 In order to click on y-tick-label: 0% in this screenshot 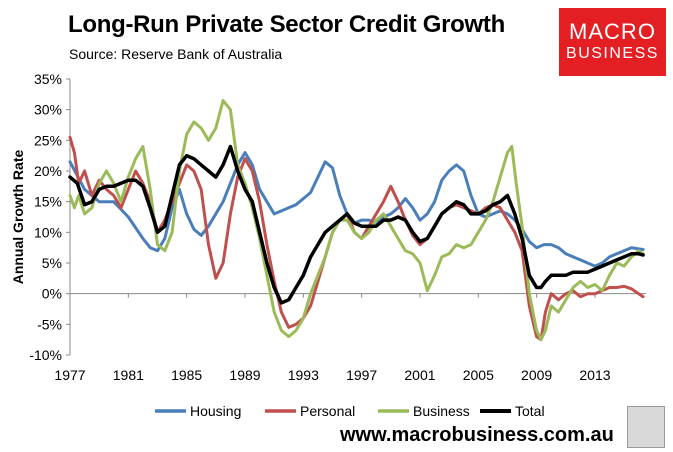, I will do `click(52, 294)`.